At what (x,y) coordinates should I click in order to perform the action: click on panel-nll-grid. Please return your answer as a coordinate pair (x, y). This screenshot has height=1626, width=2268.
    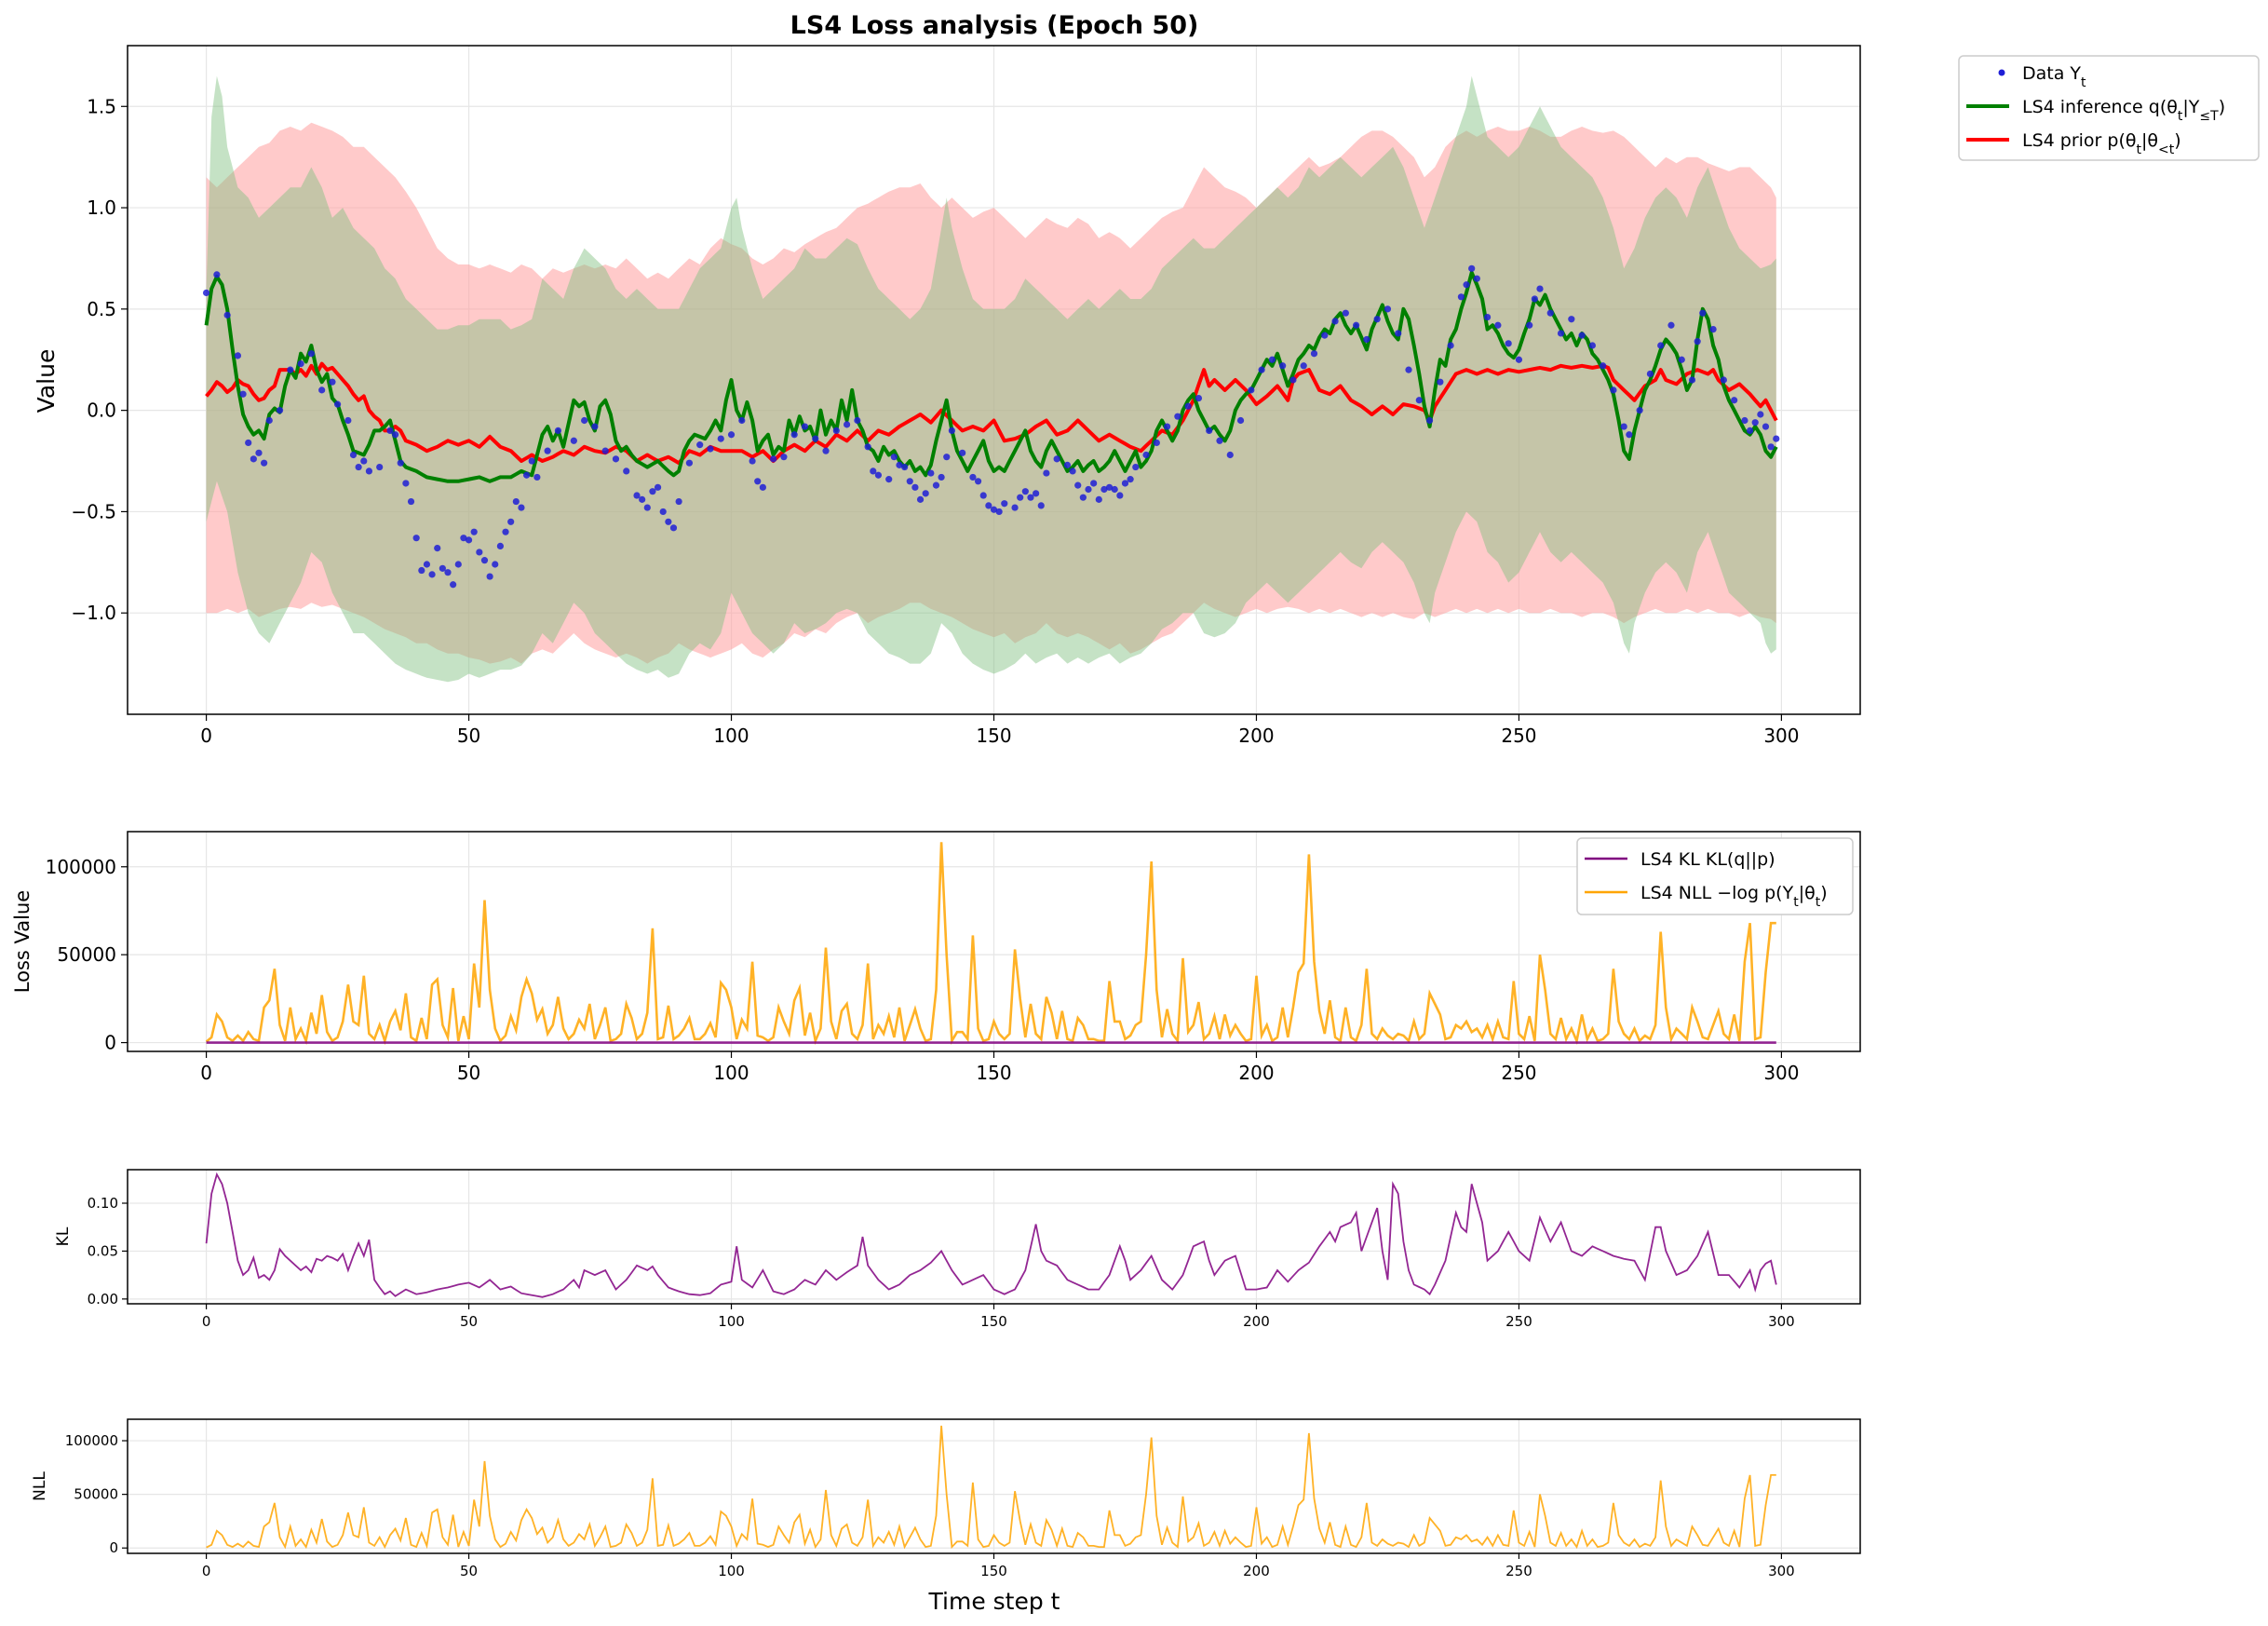
    Looking at the image, I should click on (994, 1486).